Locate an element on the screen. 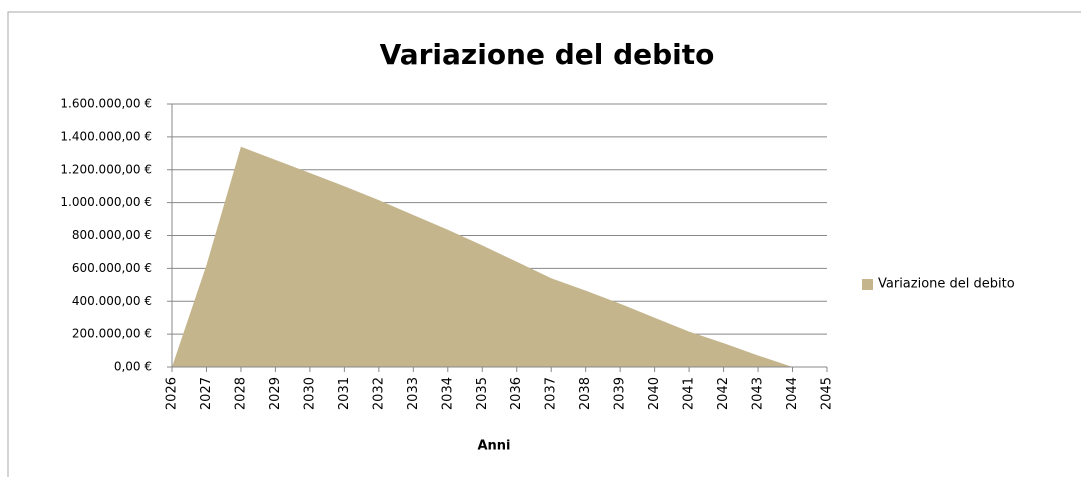 The width and height of the screenshot is (1081, 477). x-tick-label: 2042 is located at coordinates (723, 393).